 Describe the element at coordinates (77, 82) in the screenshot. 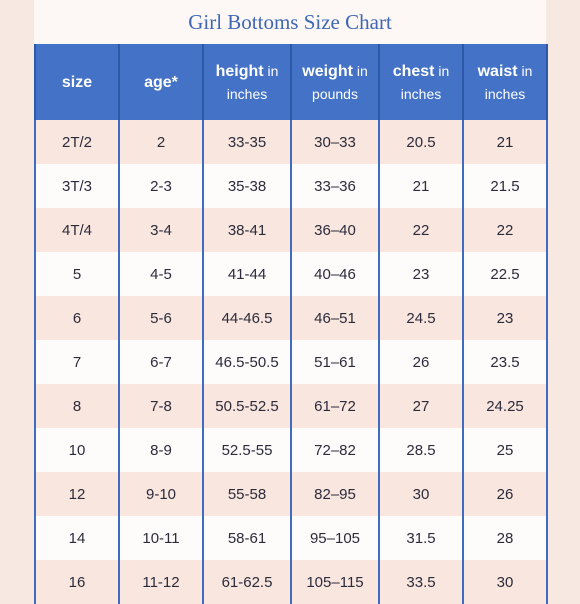

I see `header-size: size` at that location.